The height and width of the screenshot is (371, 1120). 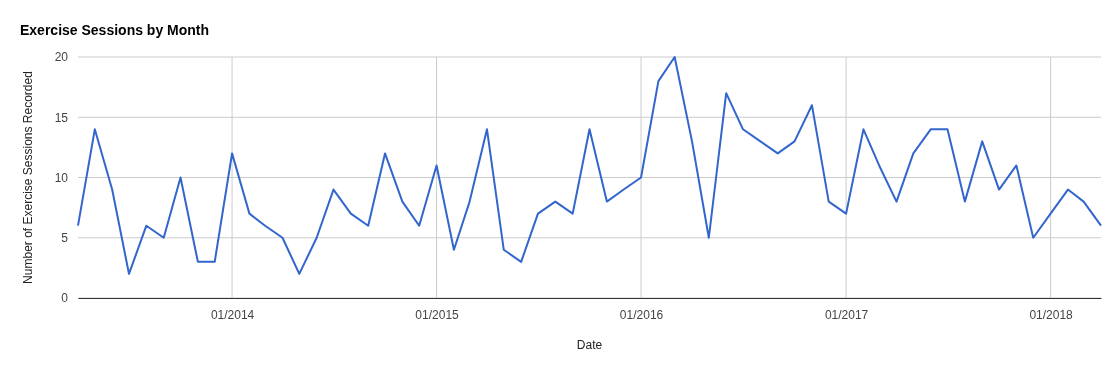 I want to click on chart-title: Exercise Sessions by Month, so click(x=115, y=30).